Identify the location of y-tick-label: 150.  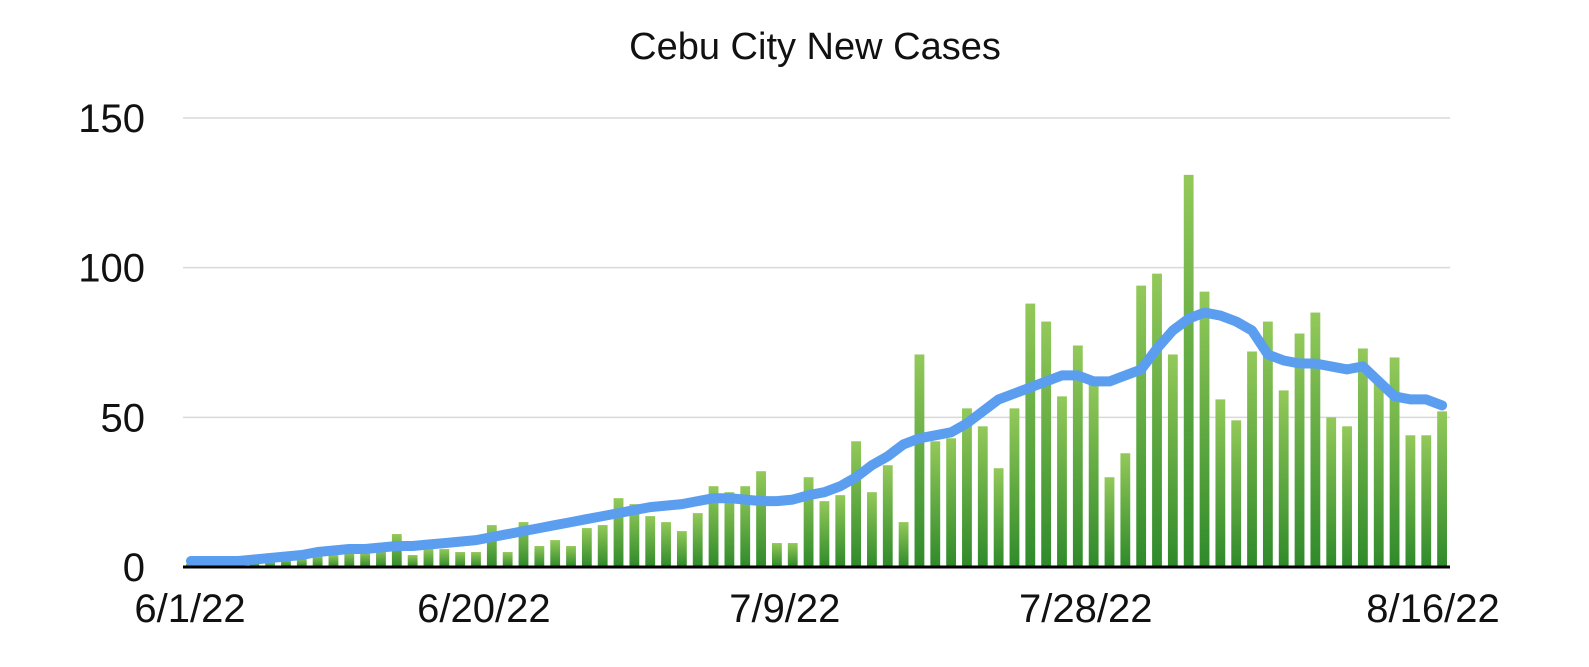
(111, 119).